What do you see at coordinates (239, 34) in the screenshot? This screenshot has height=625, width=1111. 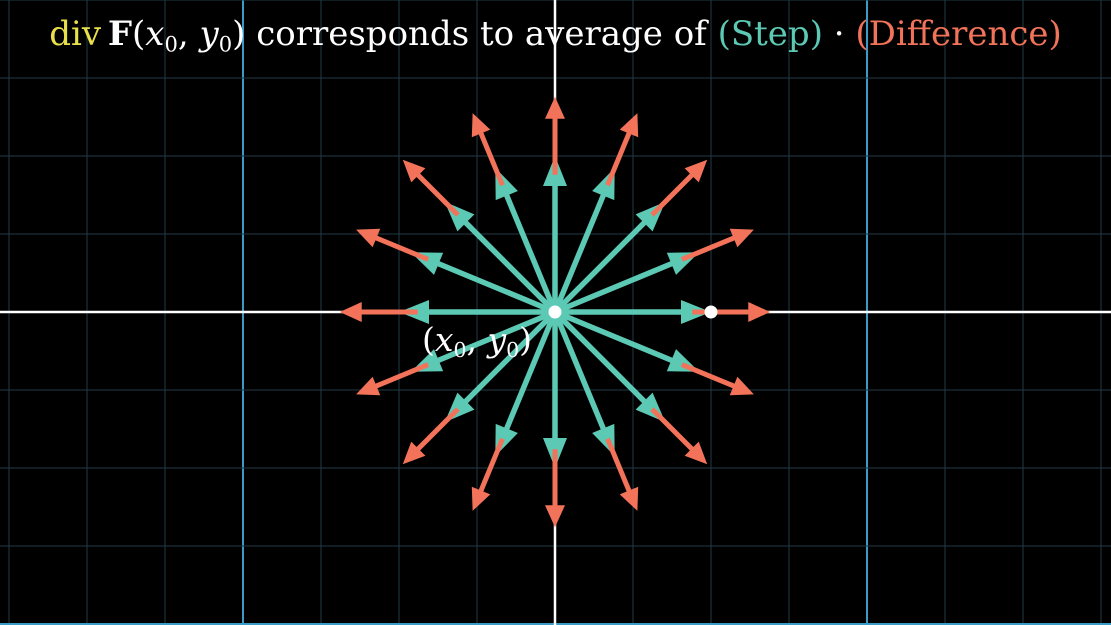 I see `title-paren-close: )` at bounding box center [239, 34].